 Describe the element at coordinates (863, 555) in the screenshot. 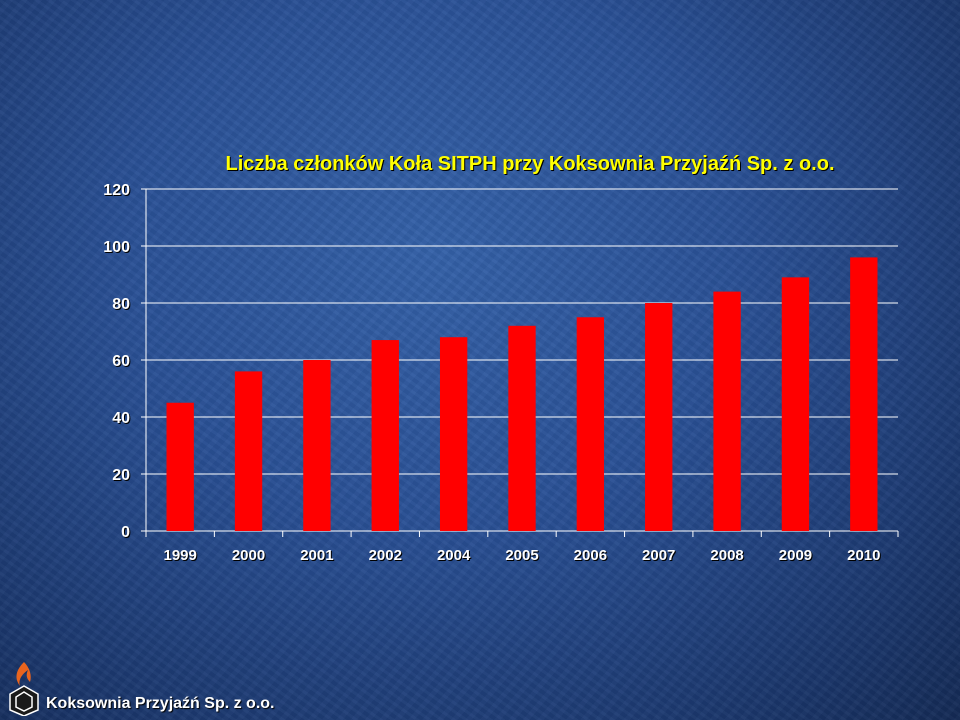

I see `x-tick-label: 2010` at that location.